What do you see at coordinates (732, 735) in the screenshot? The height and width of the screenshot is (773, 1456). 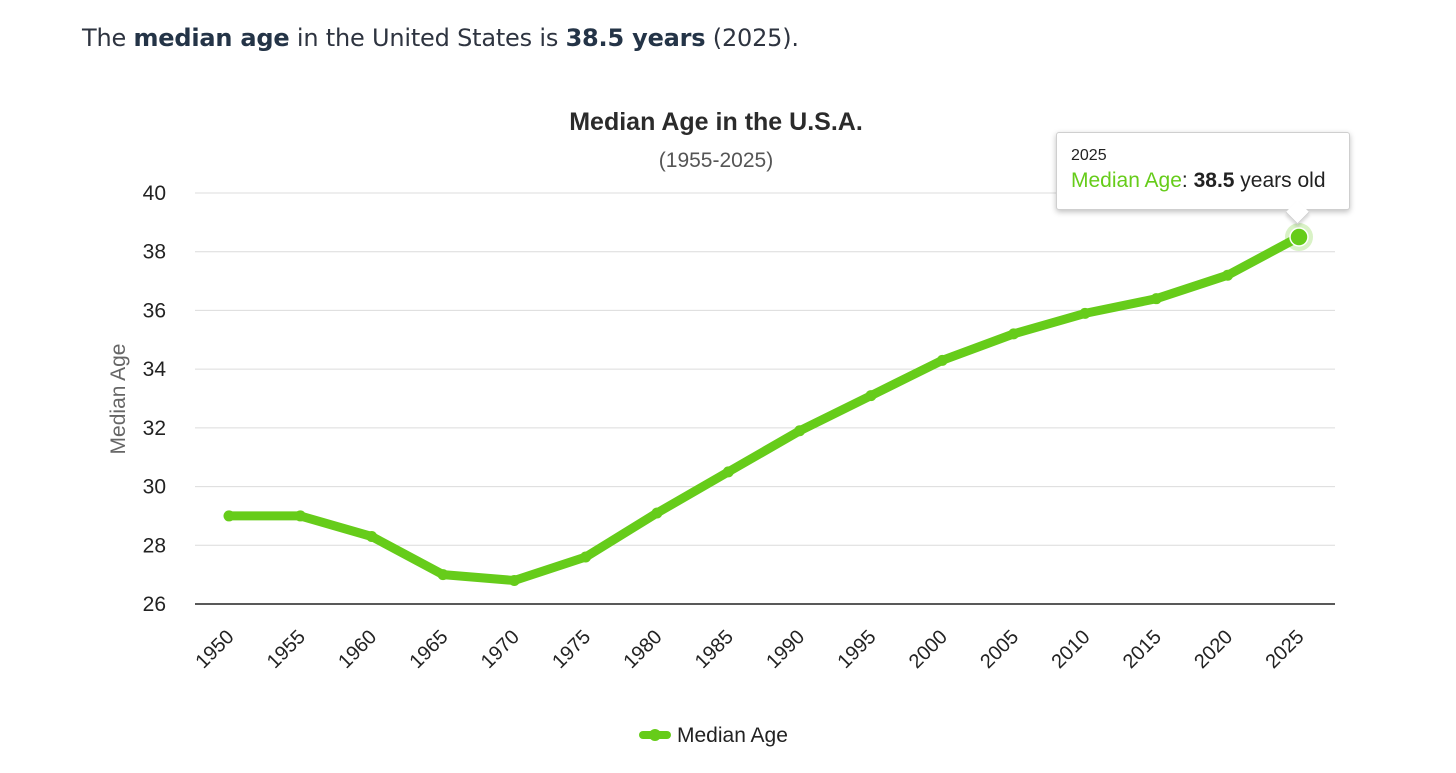 I see `legend-label: Median Age` at bounding box center [732, 735].